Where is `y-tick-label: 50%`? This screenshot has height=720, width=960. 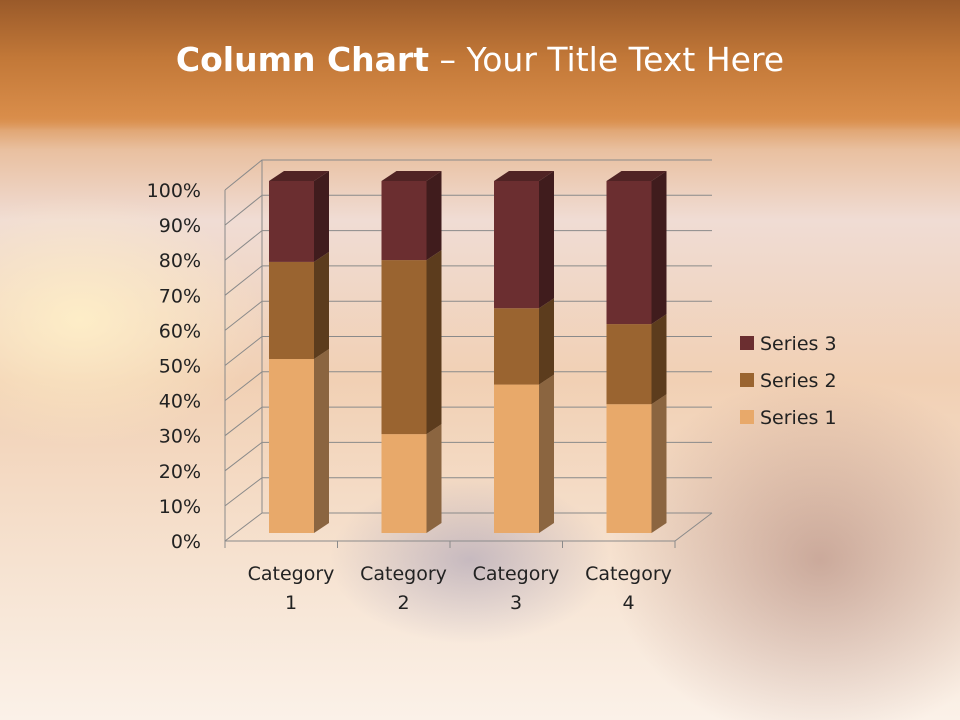 y-tick-label: 50% is located at coordinates (180, 367).